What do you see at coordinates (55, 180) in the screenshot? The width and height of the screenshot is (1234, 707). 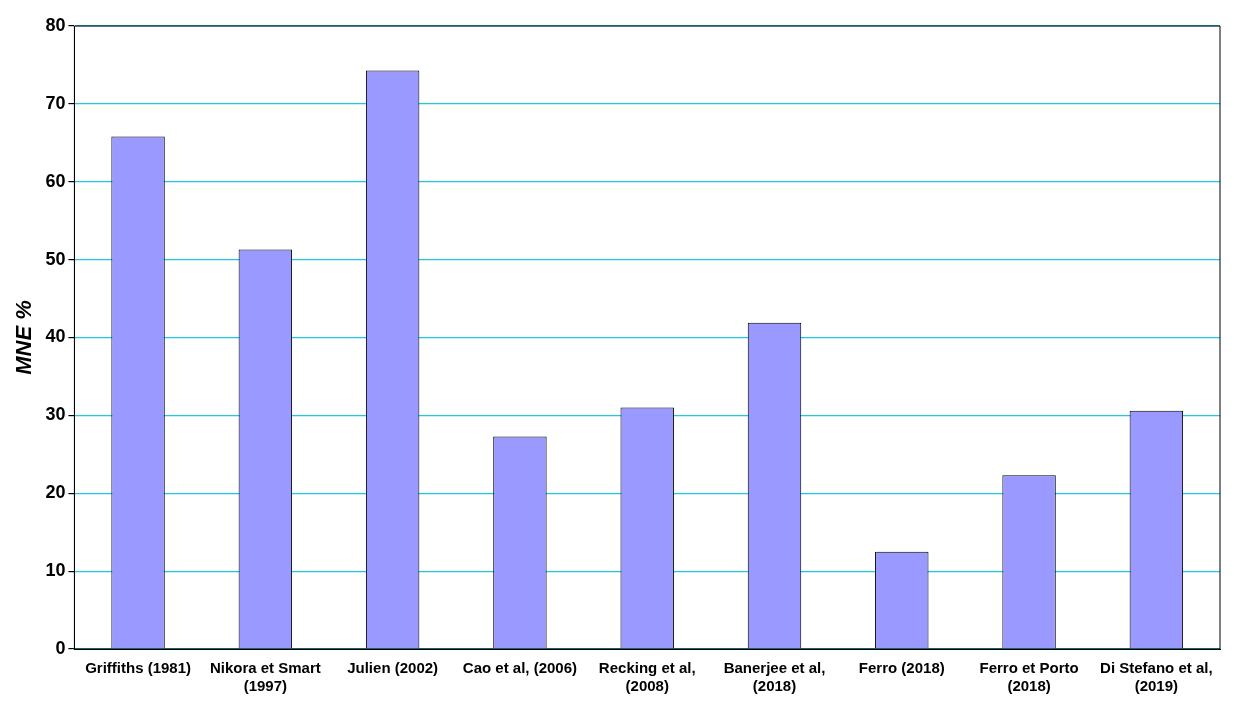 I see `y-tick-label: 60` at bounding box center [55, 180].